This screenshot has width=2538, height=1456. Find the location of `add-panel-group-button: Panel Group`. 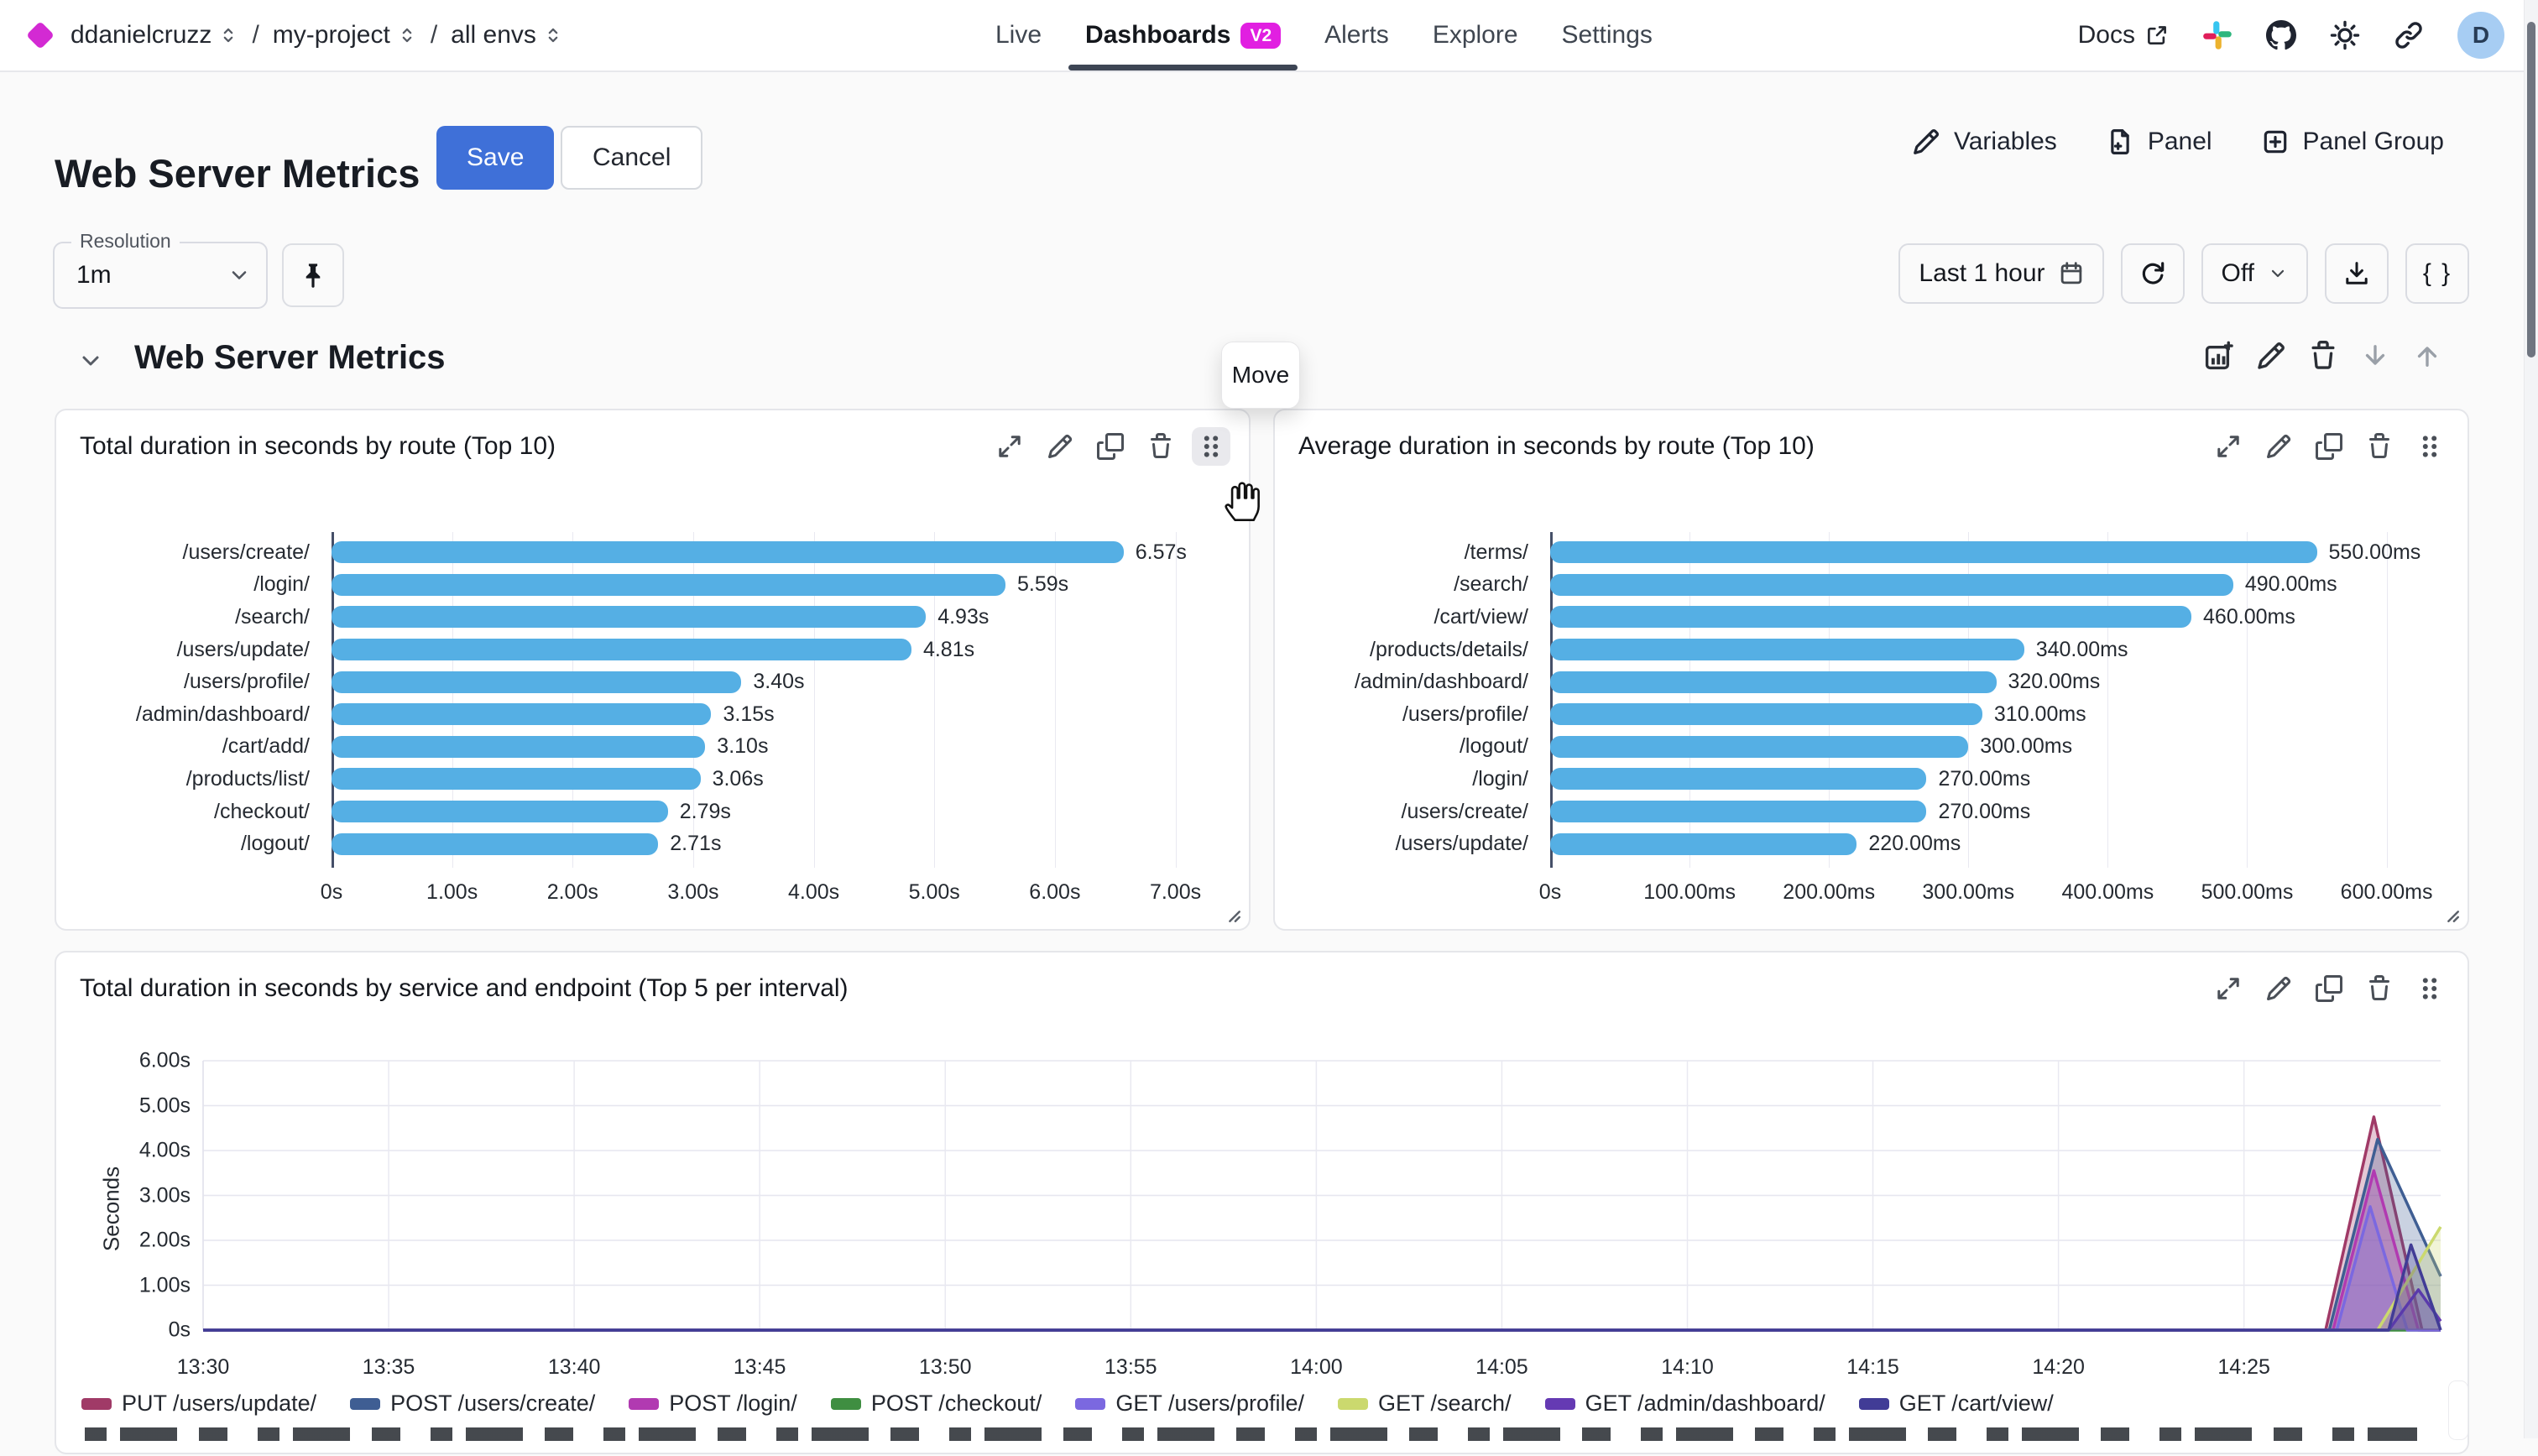

add-panel-group-button: Panel Group is located at coordinates (2352, 142).